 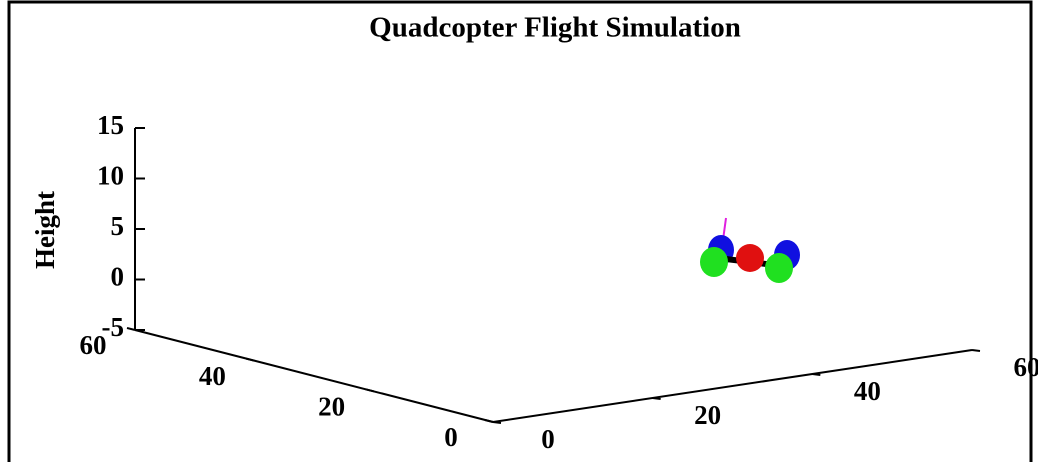 What do you see at coordinates (732, 386) in the screenshot?
I see `x-axis` at bounding box center [732, 386].